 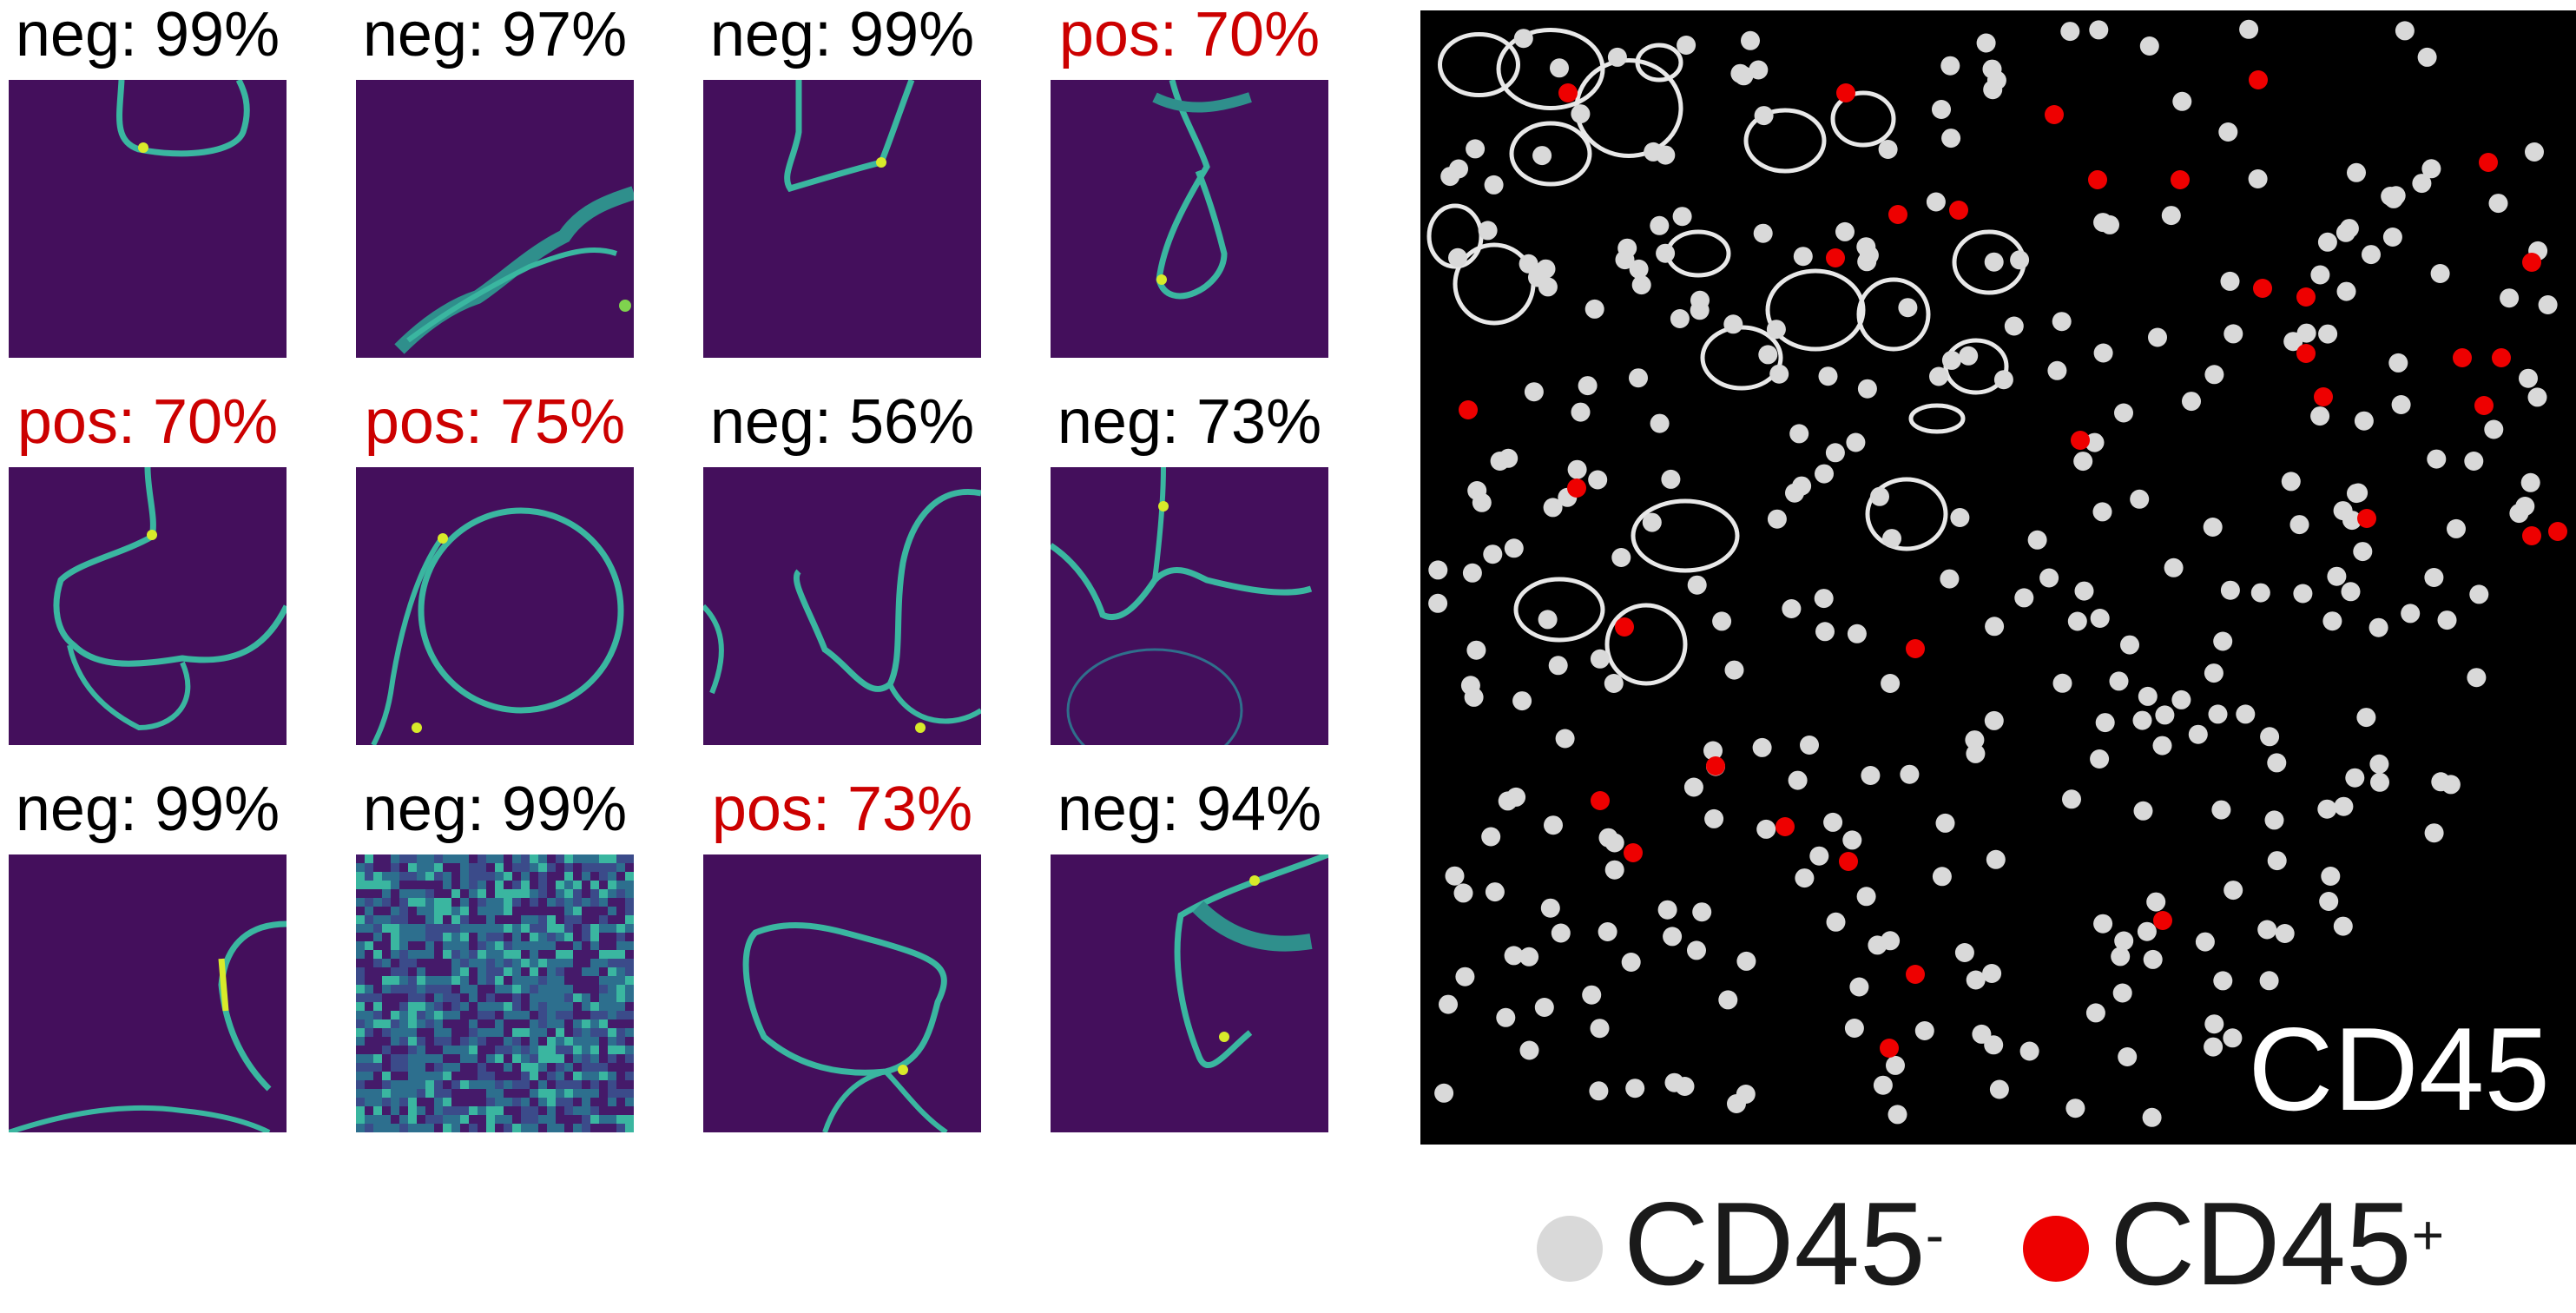 What do you see at coordinates (170, 599) in the screenshot?
I see `cell-membrane-image` at bounding box center [170, 599].